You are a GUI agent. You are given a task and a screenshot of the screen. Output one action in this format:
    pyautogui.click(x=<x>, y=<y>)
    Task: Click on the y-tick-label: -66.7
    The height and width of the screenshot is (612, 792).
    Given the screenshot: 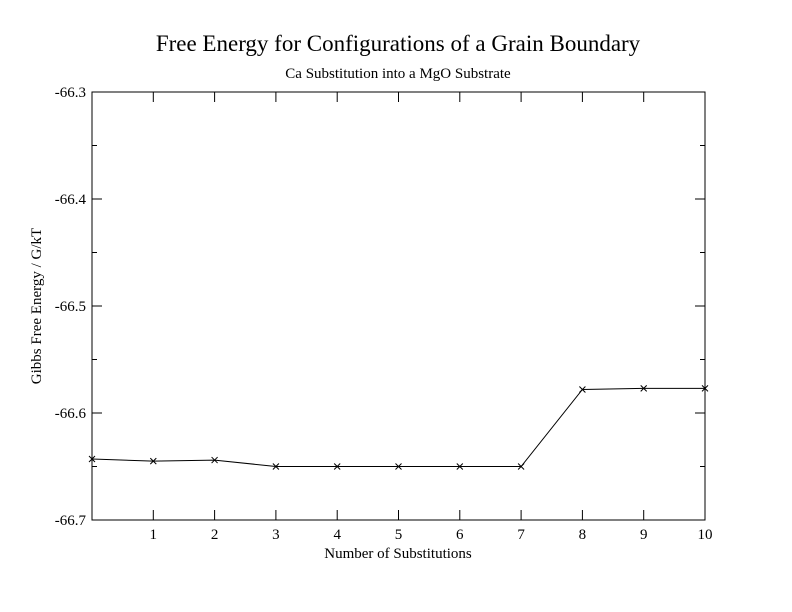 What is the action you would take?
    pyautogui.click(x=71, y=521)
    